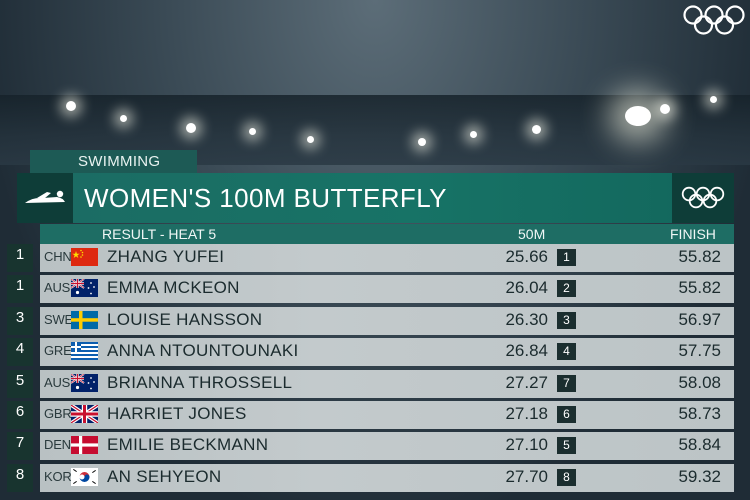 Image resolution: width=750 pixels, height=500 pixels. I want to click on split-position: 8, so click(566, 477).